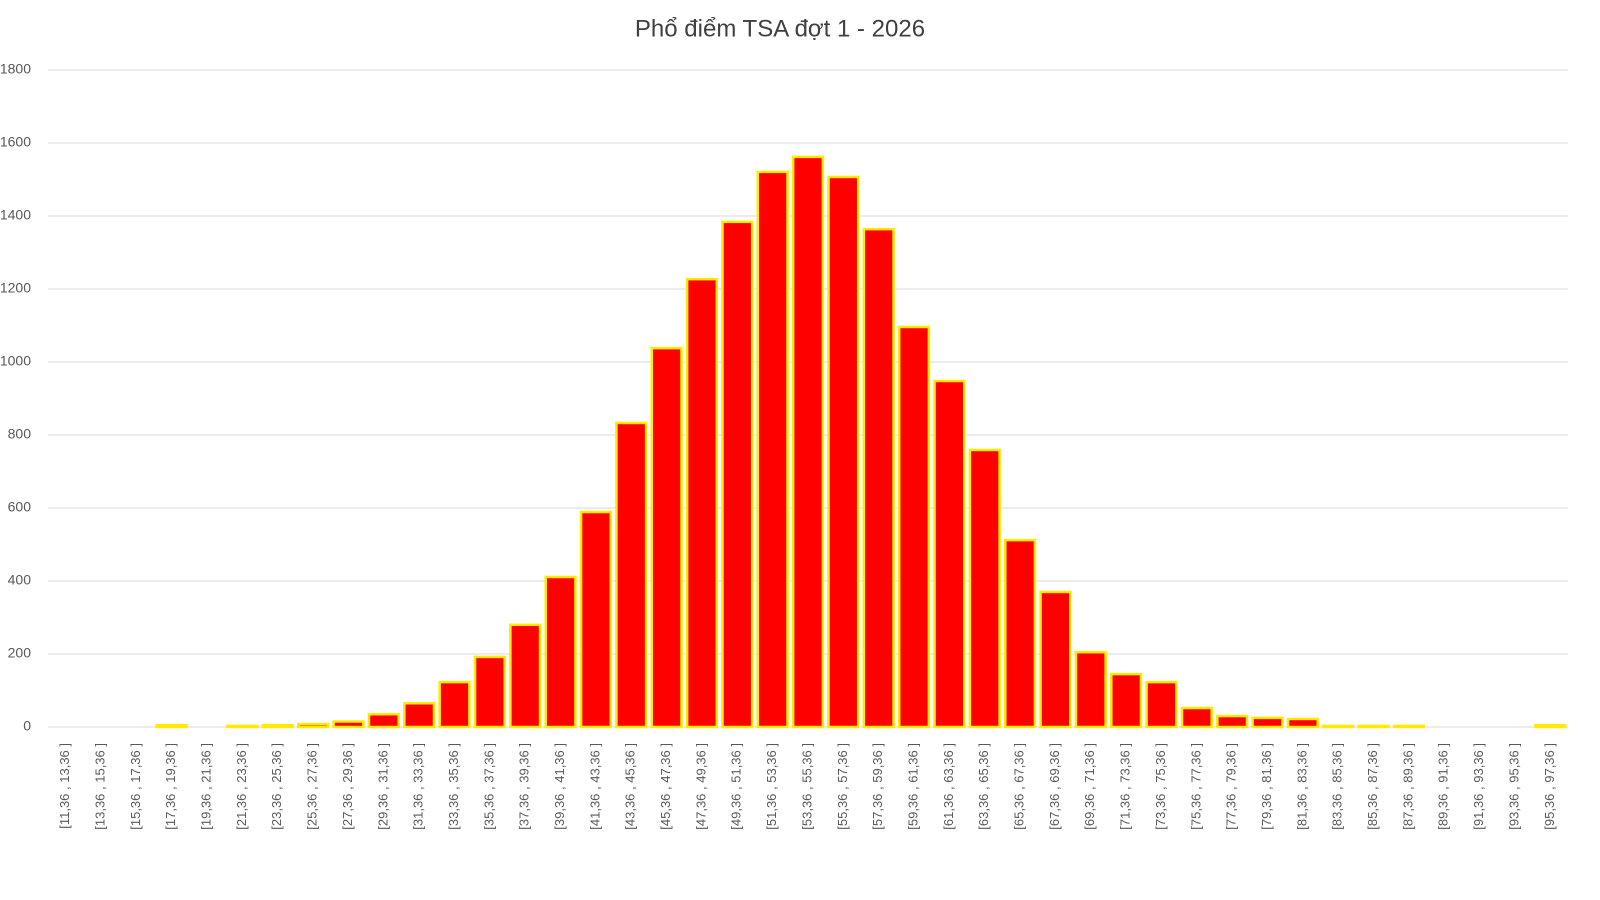  I want to click on x-tick-label: [81,36 , 83,36 ], so click(1301, 786).